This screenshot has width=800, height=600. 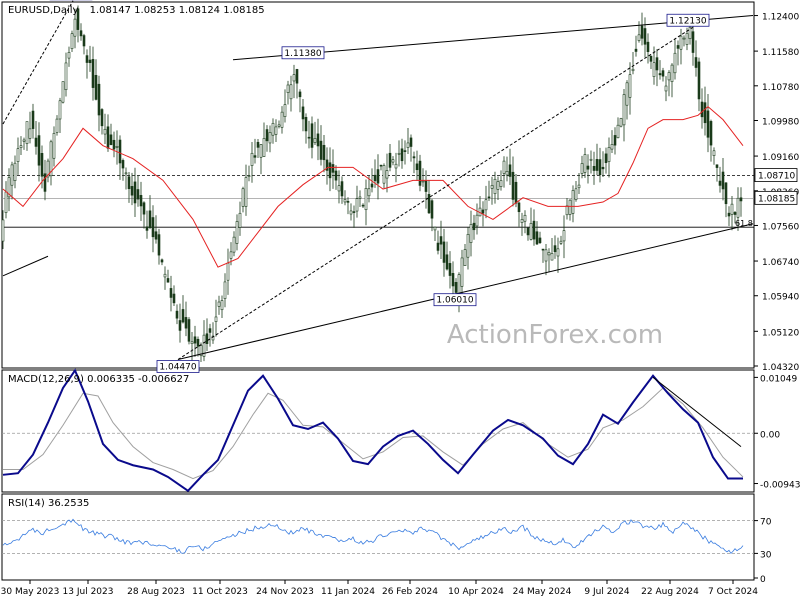 I want to click on chart-title: EURUSD,Daily, so click(x=43, y=10).